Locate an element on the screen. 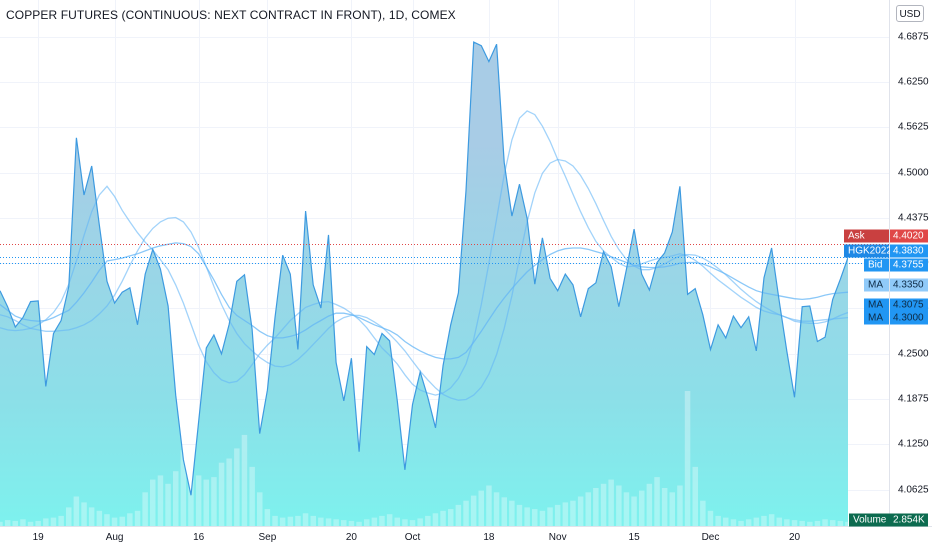 The image size is (932, 550). time-tick-label: 16 is located at coordinates (199, 537).